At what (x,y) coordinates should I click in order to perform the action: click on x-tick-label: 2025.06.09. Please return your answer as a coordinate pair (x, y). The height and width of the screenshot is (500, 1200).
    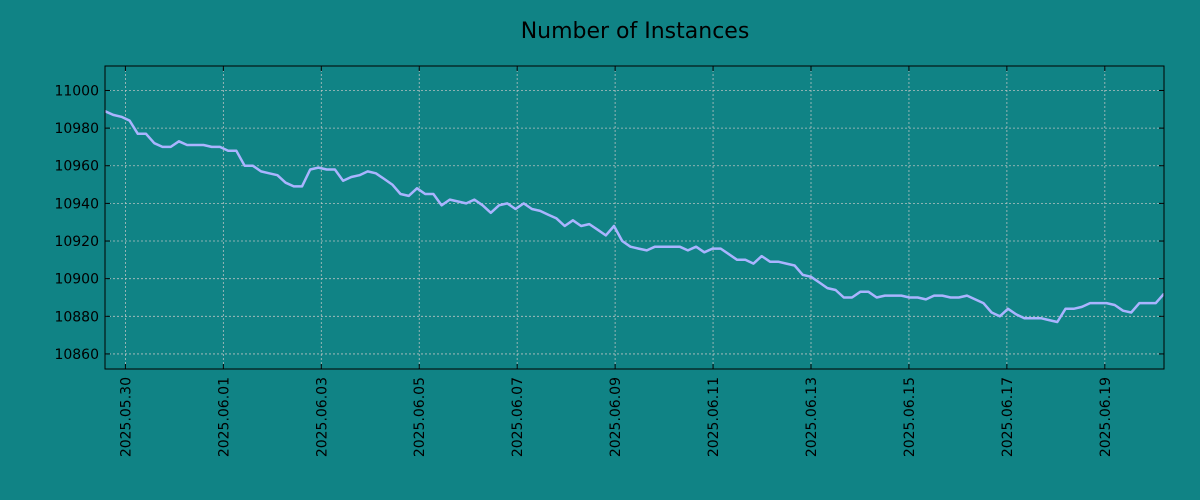
    Looking at the image, I should click on (616, 417).